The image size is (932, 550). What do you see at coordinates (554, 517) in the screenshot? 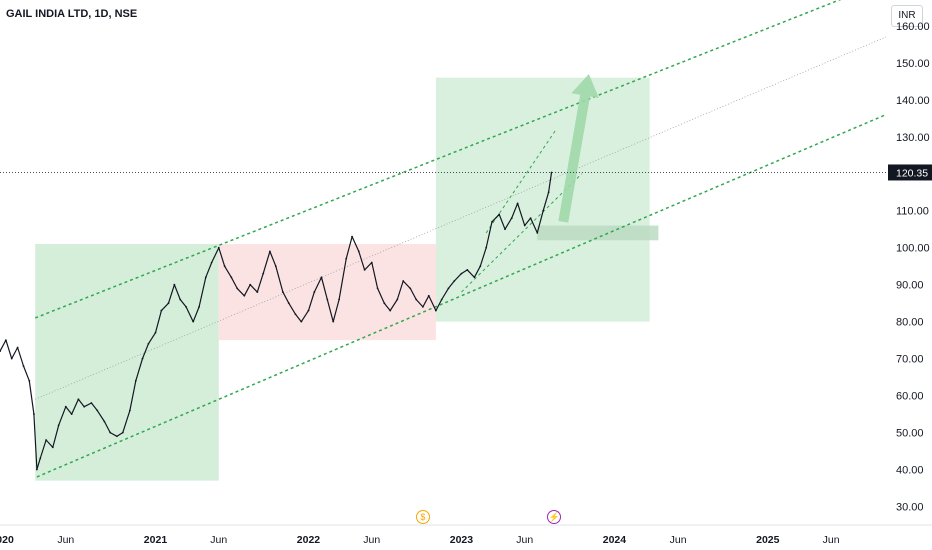
I see `earnings-icon: ⚡` at bounding box center [554, 517].